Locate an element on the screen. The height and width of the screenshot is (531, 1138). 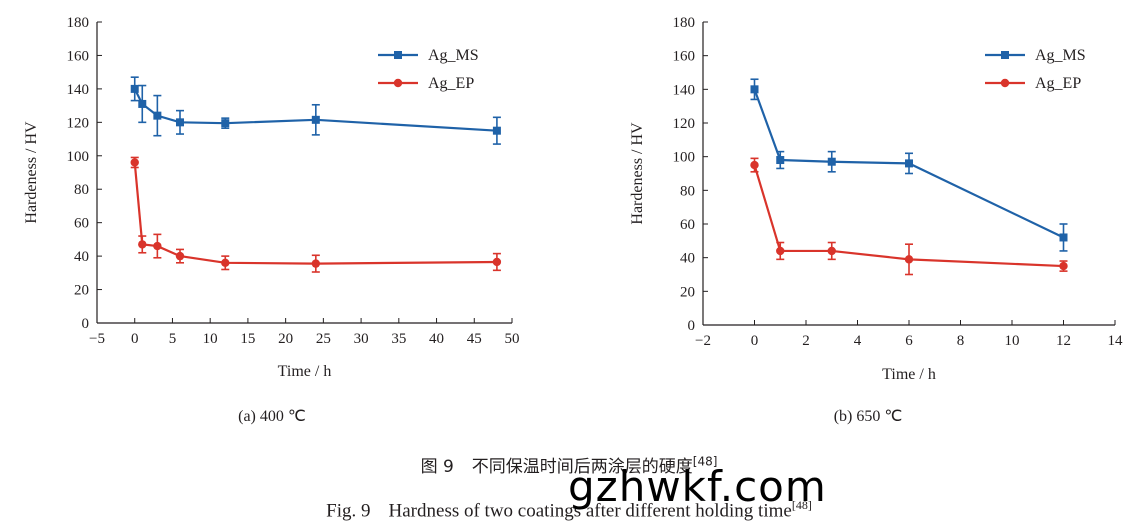
x-tick-label: 40 is located at coordinates (436, 339).